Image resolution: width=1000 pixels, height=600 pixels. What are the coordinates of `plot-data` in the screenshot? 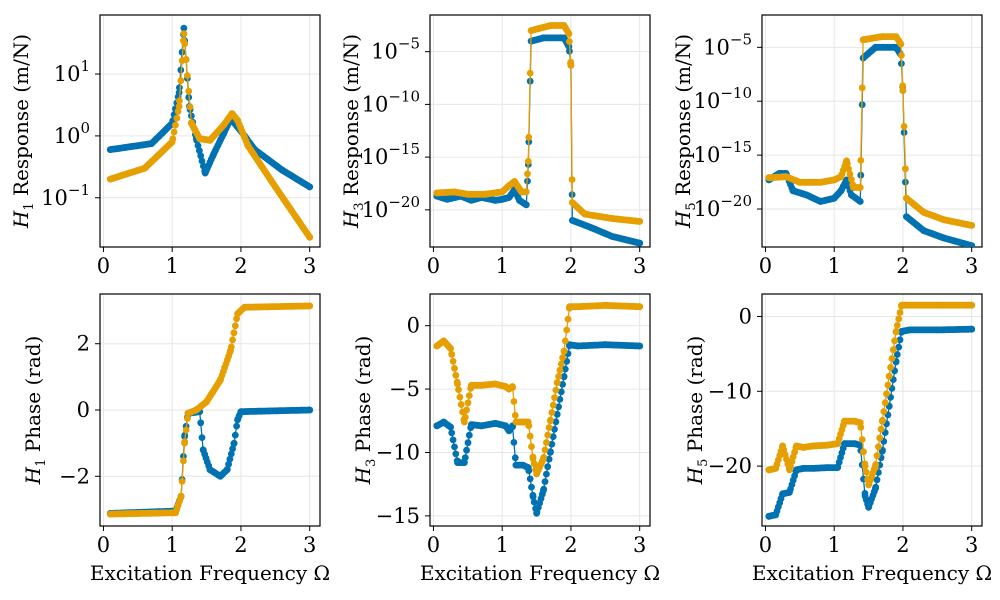 It's located at (538, 134).